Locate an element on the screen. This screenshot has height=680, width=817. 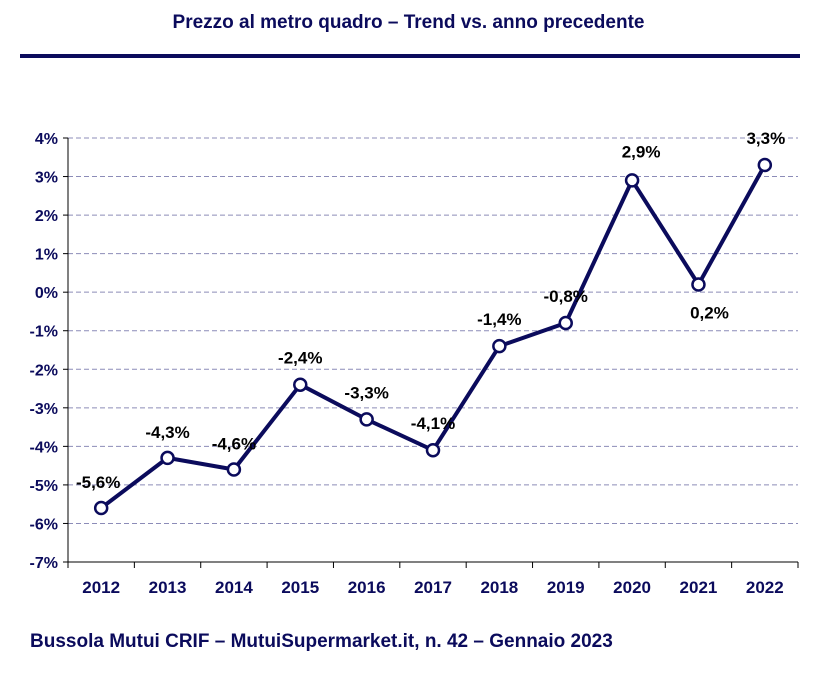
y-tick-label: -6% is located at coordinates (44, 524).